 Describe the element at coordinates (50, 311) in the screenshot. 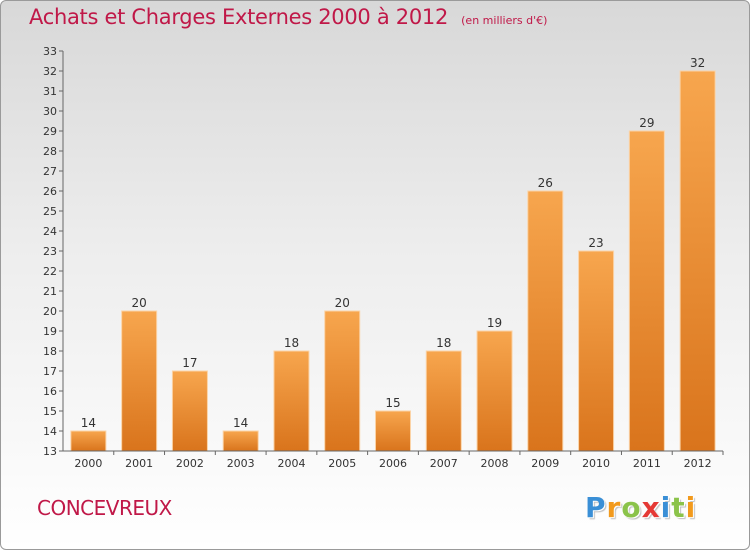

I see `y-tick-label: 20` at that location.